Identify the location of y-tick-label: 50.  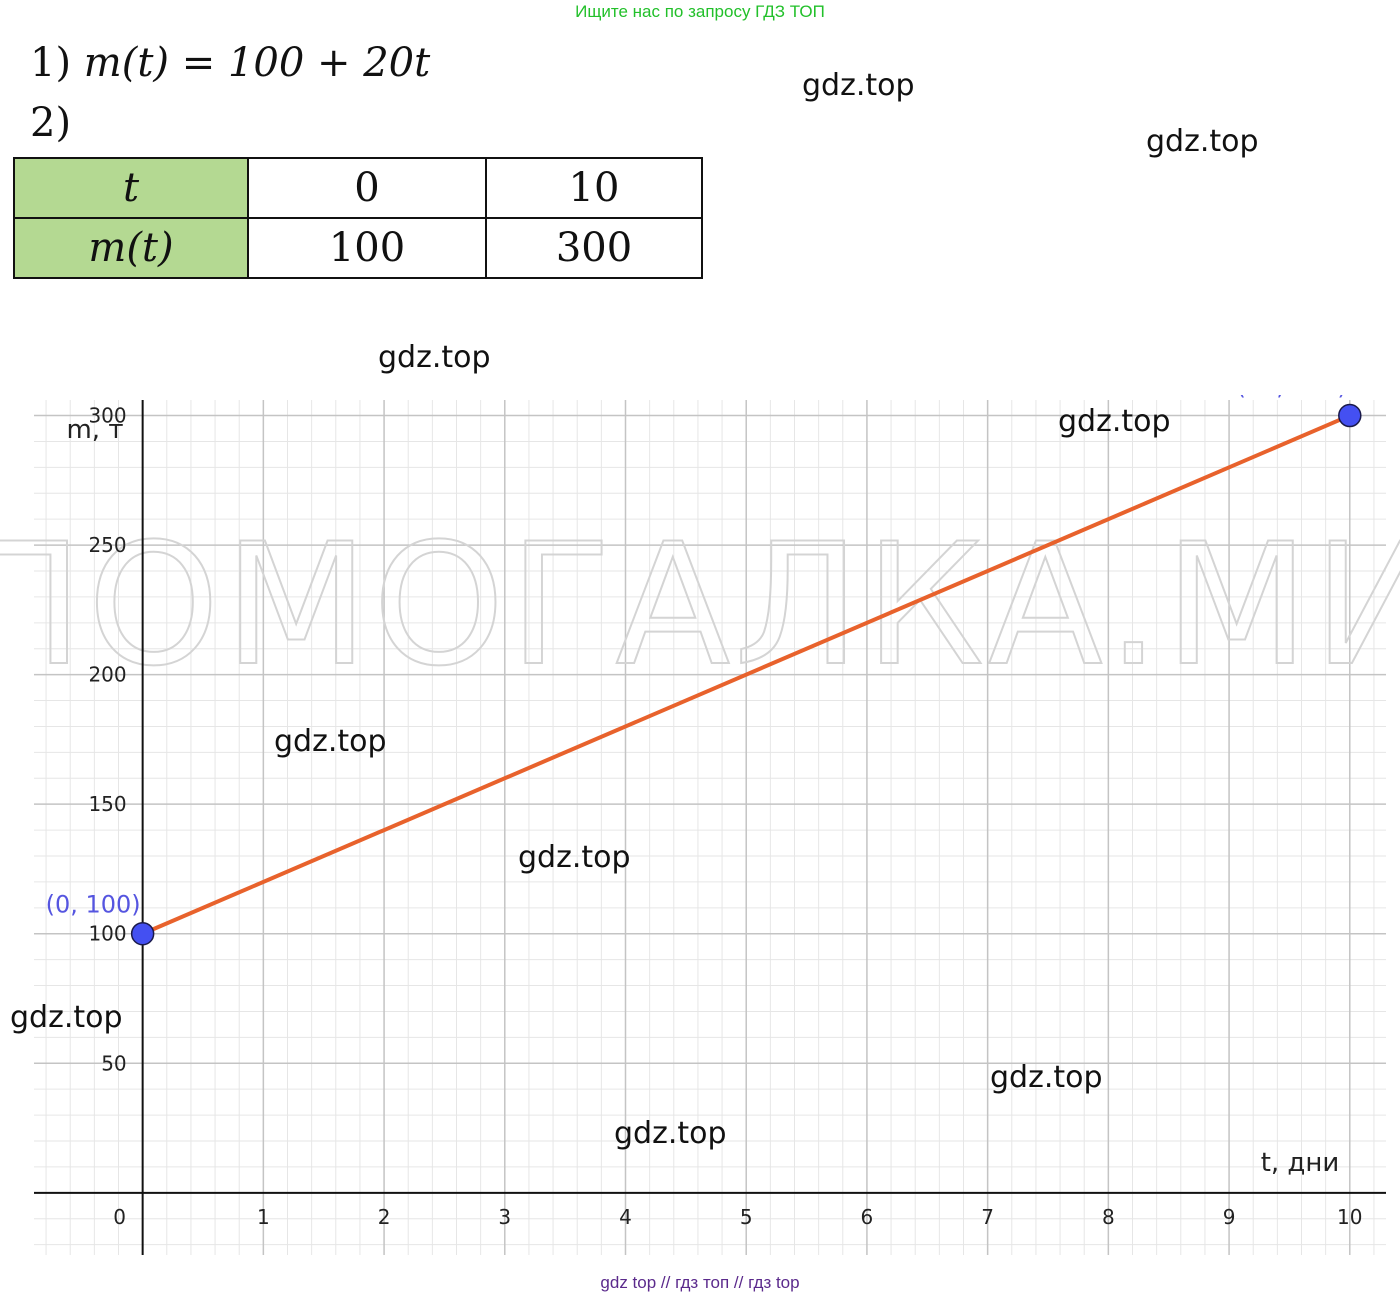
(113, 1063).